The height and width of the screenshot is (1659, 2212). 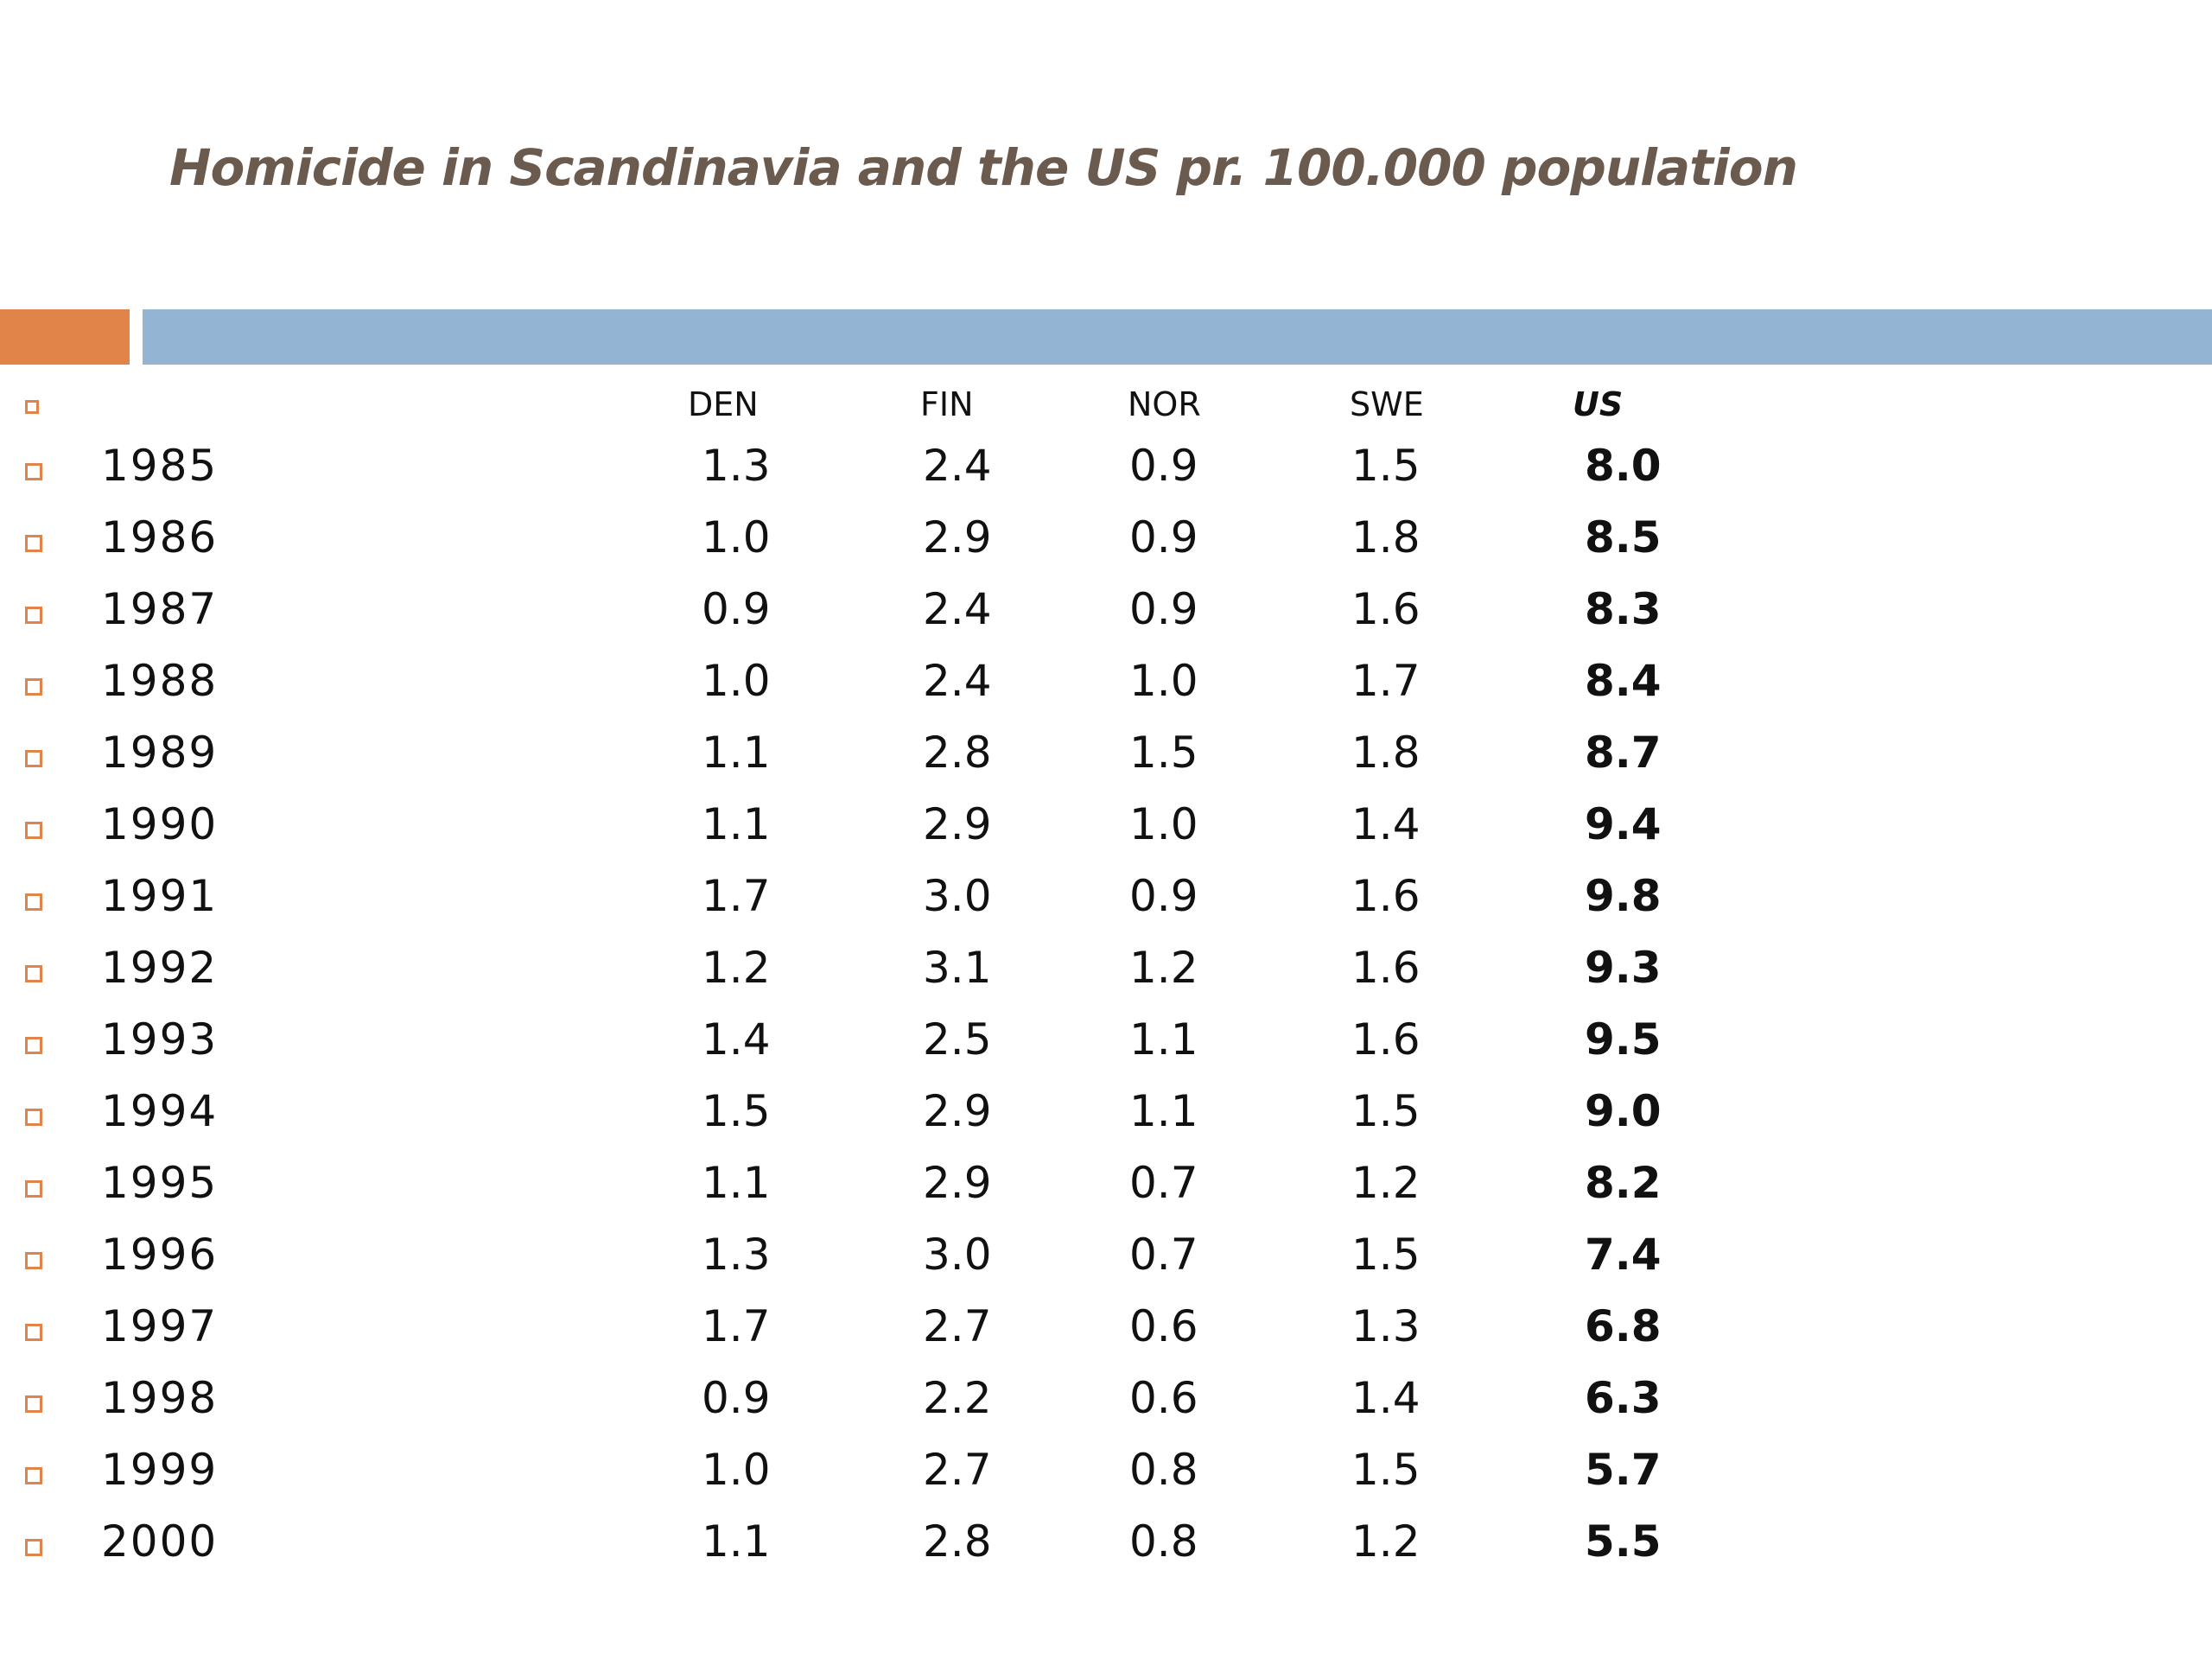 What do you see at coordinates (736, 1039) in the screenshot?
I see `cell-den: 1.4` at bounding box center [736, 1039].